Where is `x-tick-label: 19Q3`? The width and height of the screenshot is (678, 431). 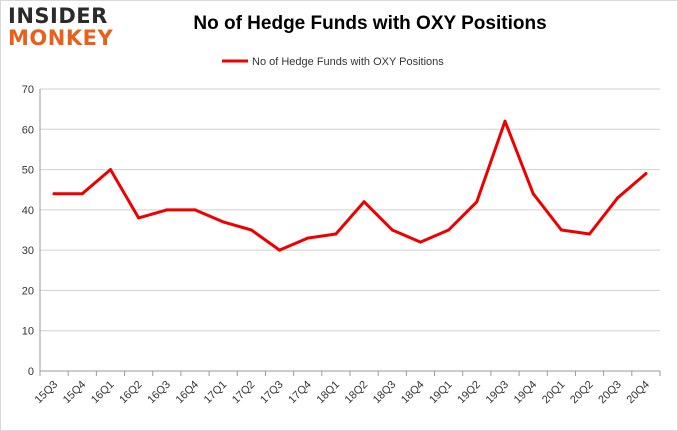
x-tick-label: 19Q3 is located at coordinates (498, 393).